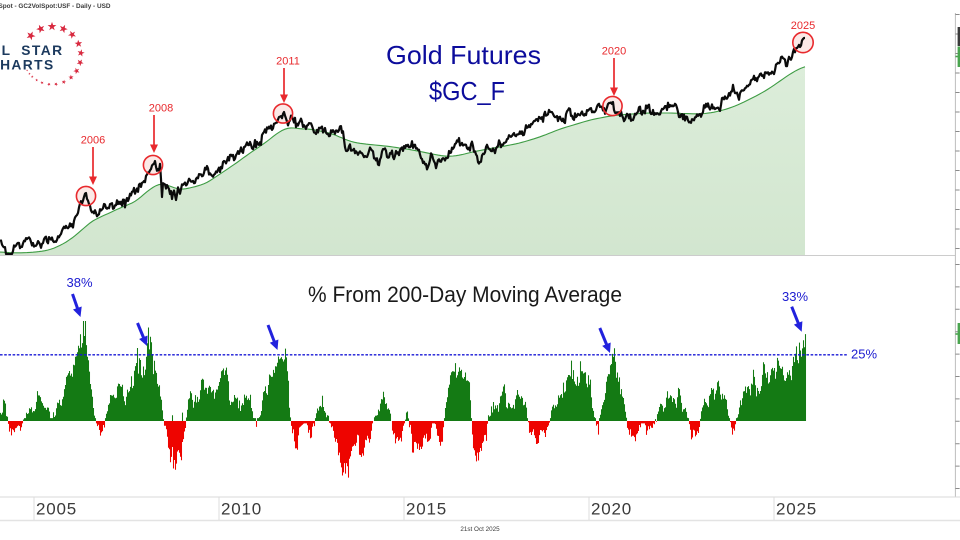 Image resolution: width=960 pixels, height=540 pixels. What do you see at coordinates (426, 509) in the screenshot?
I see `svg-text: 2015` at bounding box center [426, 509].